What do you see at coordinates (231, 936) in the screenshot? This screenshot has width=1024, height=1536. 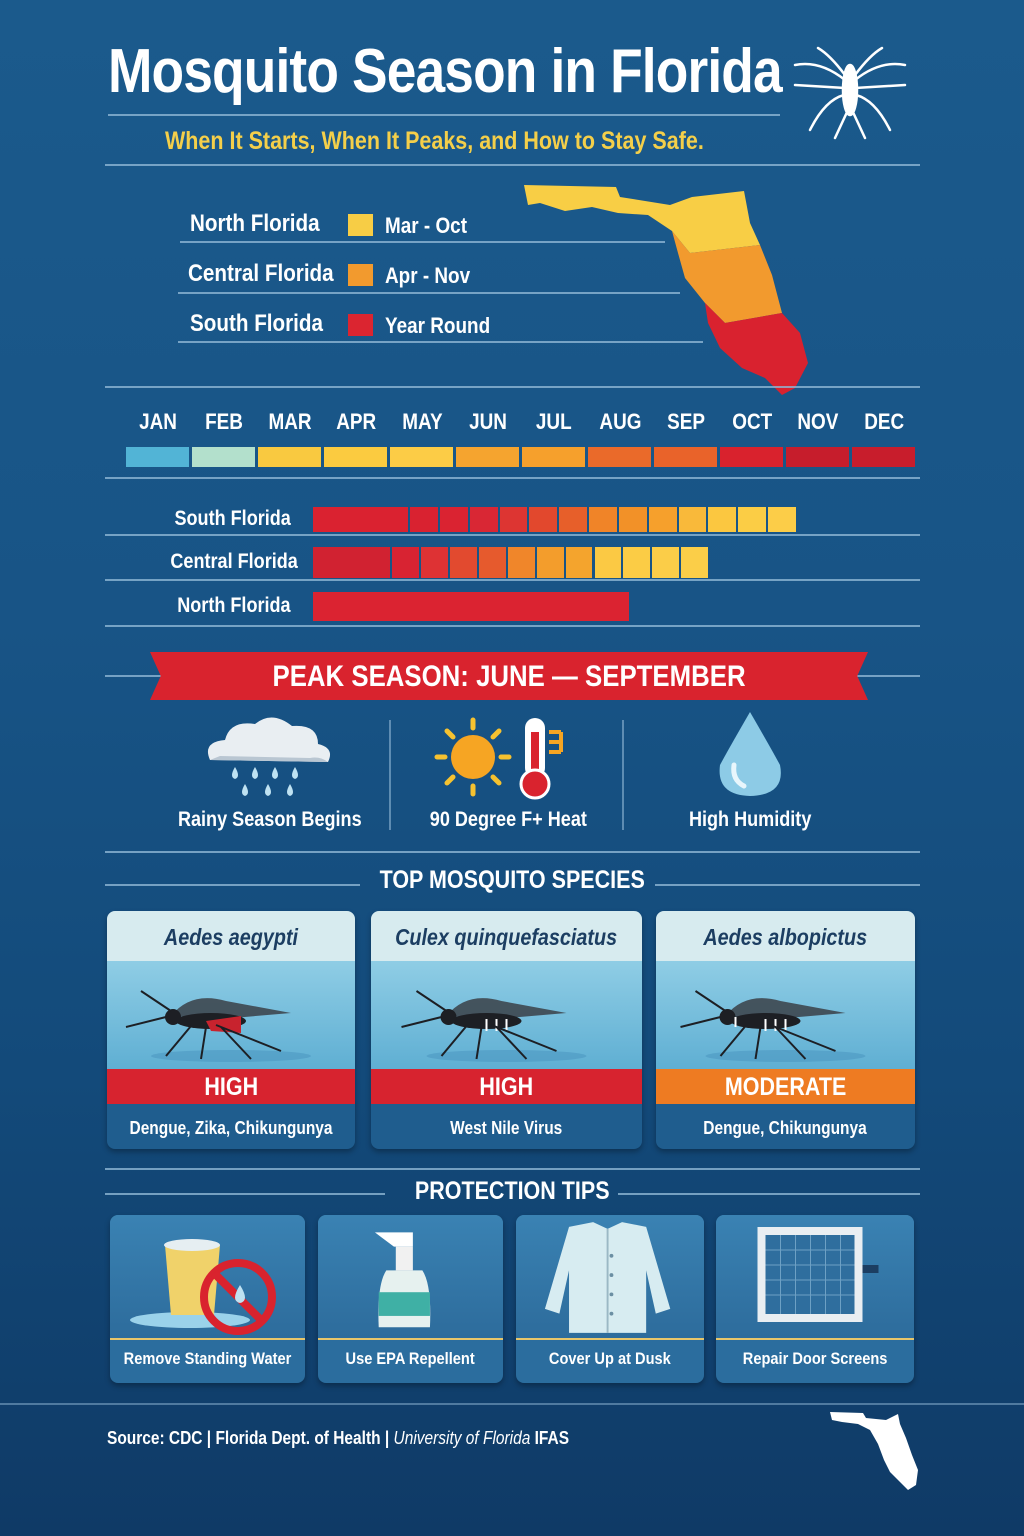 I see `species-name: Aedes aegypti` at bounding box center [231, 936].